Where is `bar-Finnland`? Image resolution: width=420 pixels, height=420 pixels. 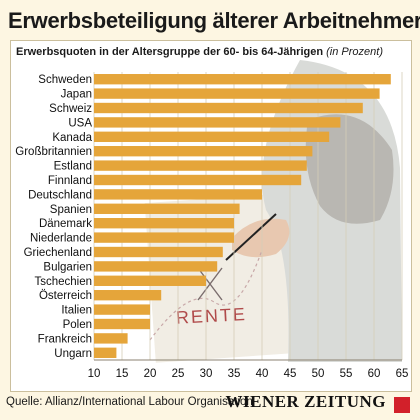 bar-Finnland is located at coordinates (198, 180).